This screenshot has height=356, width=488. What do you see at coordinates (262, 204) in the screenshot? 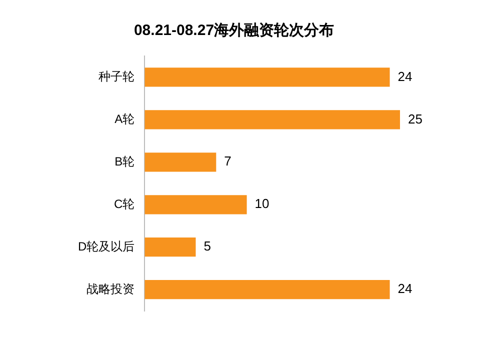
I see `data-label: 10` at bounding box center [262, 204].